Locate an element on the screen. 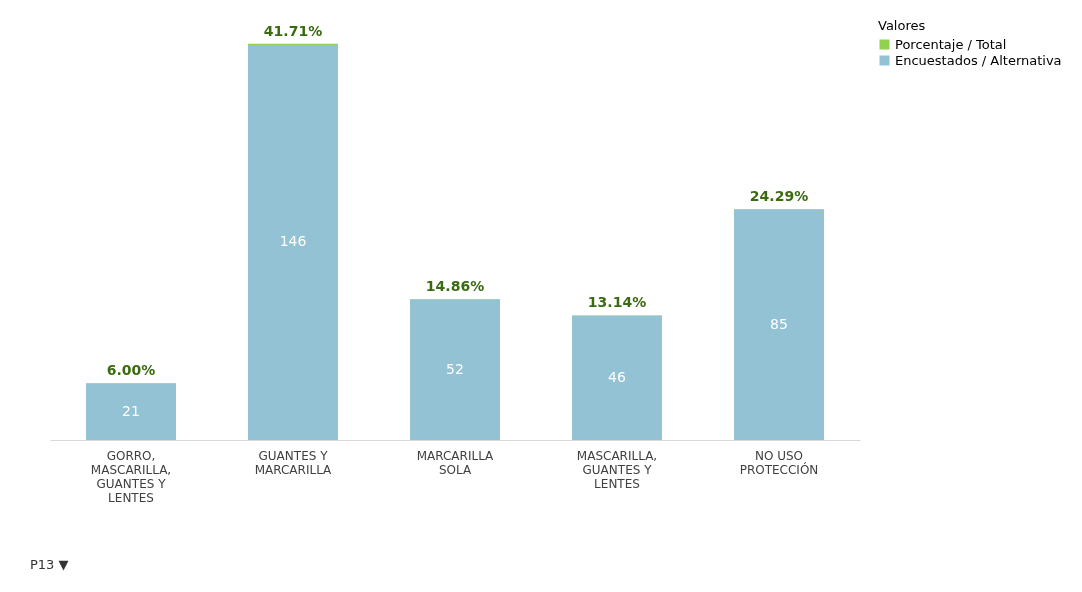 The width and height of the screenshot is (1082, 592). x-tick-label: GUANTES Y MARCARILLA is located at coordinates (293, 462).